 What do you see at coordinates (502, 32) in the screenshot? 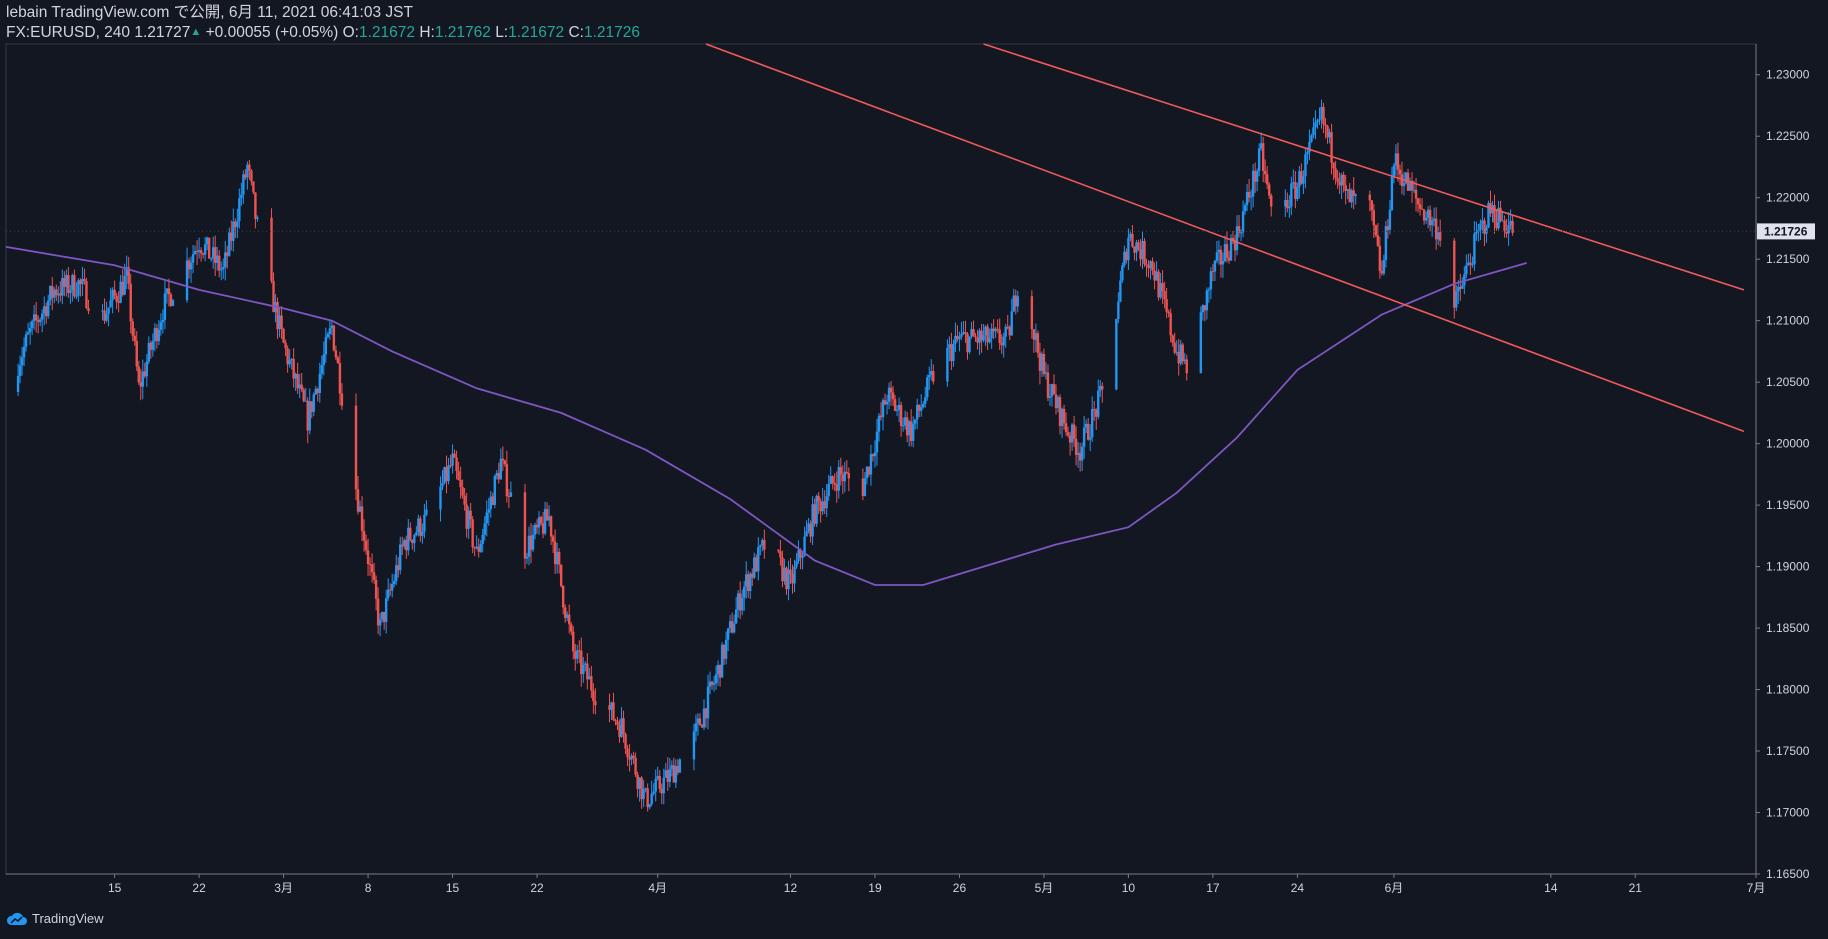
I see `low-label: L:` at bounding box center [502, 32].